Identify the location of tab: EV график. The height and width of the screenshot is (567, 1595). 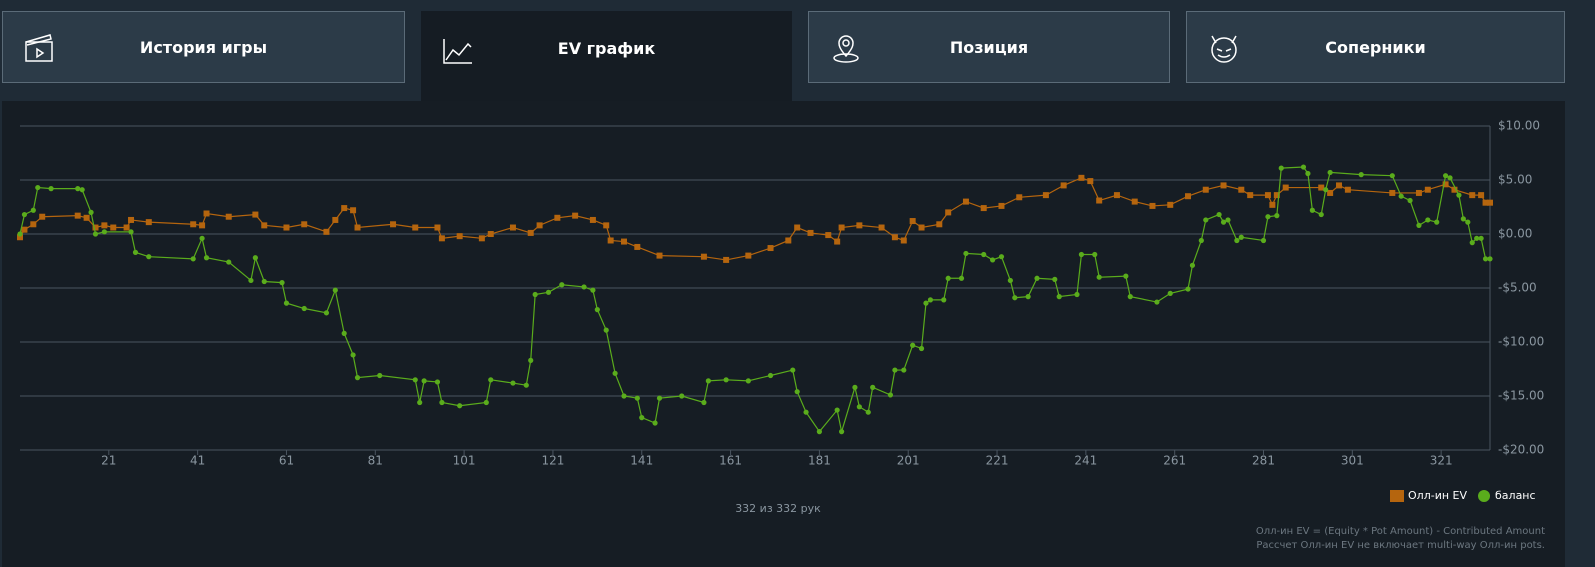
(606, 56).